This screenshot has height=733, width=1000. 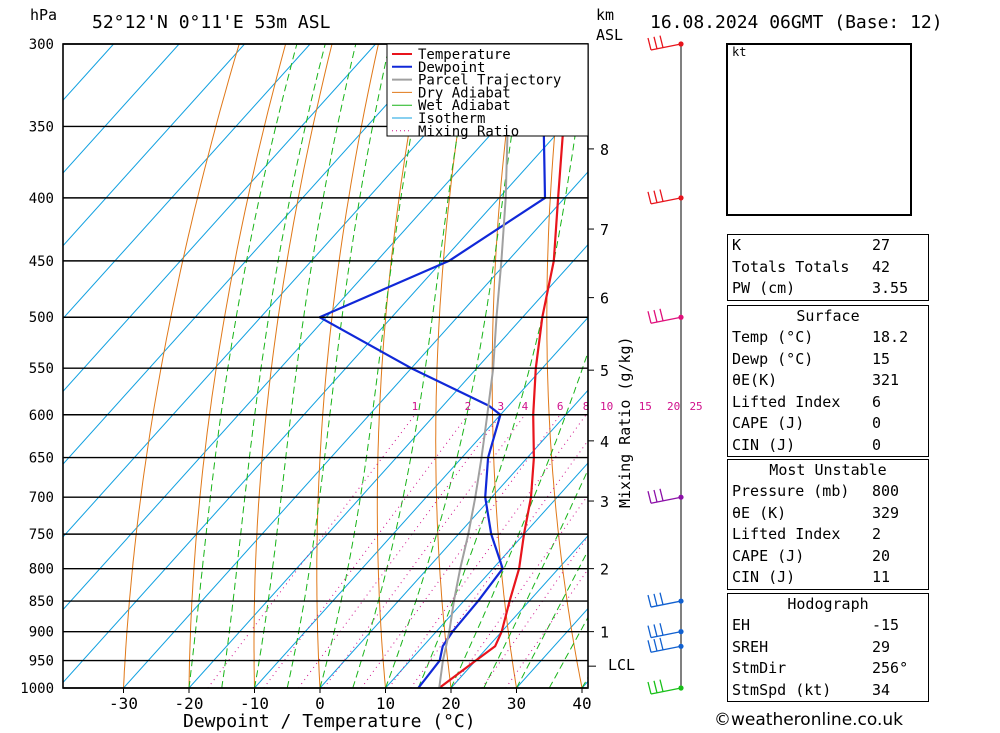 I want to click on surface-row: Temp (°C) 18.2, so click(x=828, y=338).